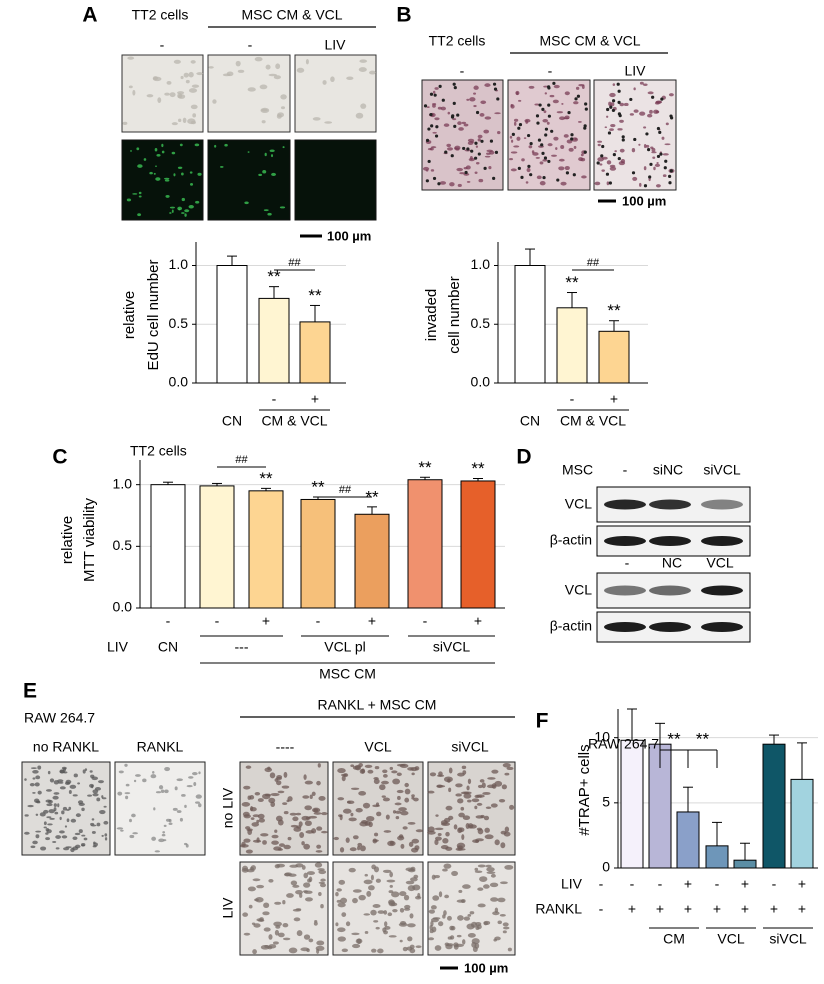  I want to click on band, so click(722, 504).